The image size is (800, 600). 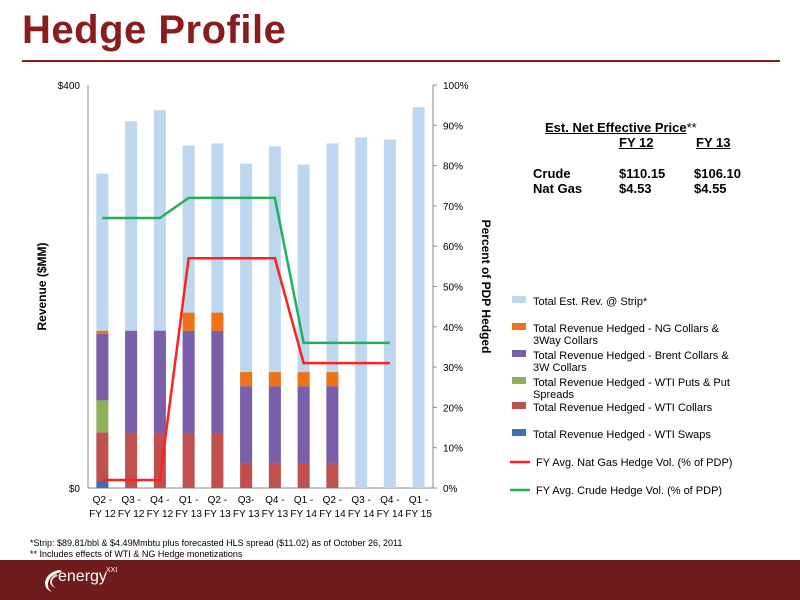 What do you see at coordinates (486, 287) in the screenshot?
I see `y2-axis-label: Percent of PDP Hedged` at bounding box center [486, 287].